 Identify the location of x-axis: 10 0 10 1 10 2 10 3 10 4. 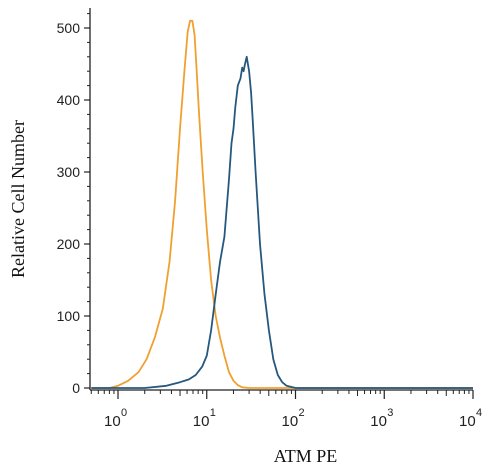
(286, 409).